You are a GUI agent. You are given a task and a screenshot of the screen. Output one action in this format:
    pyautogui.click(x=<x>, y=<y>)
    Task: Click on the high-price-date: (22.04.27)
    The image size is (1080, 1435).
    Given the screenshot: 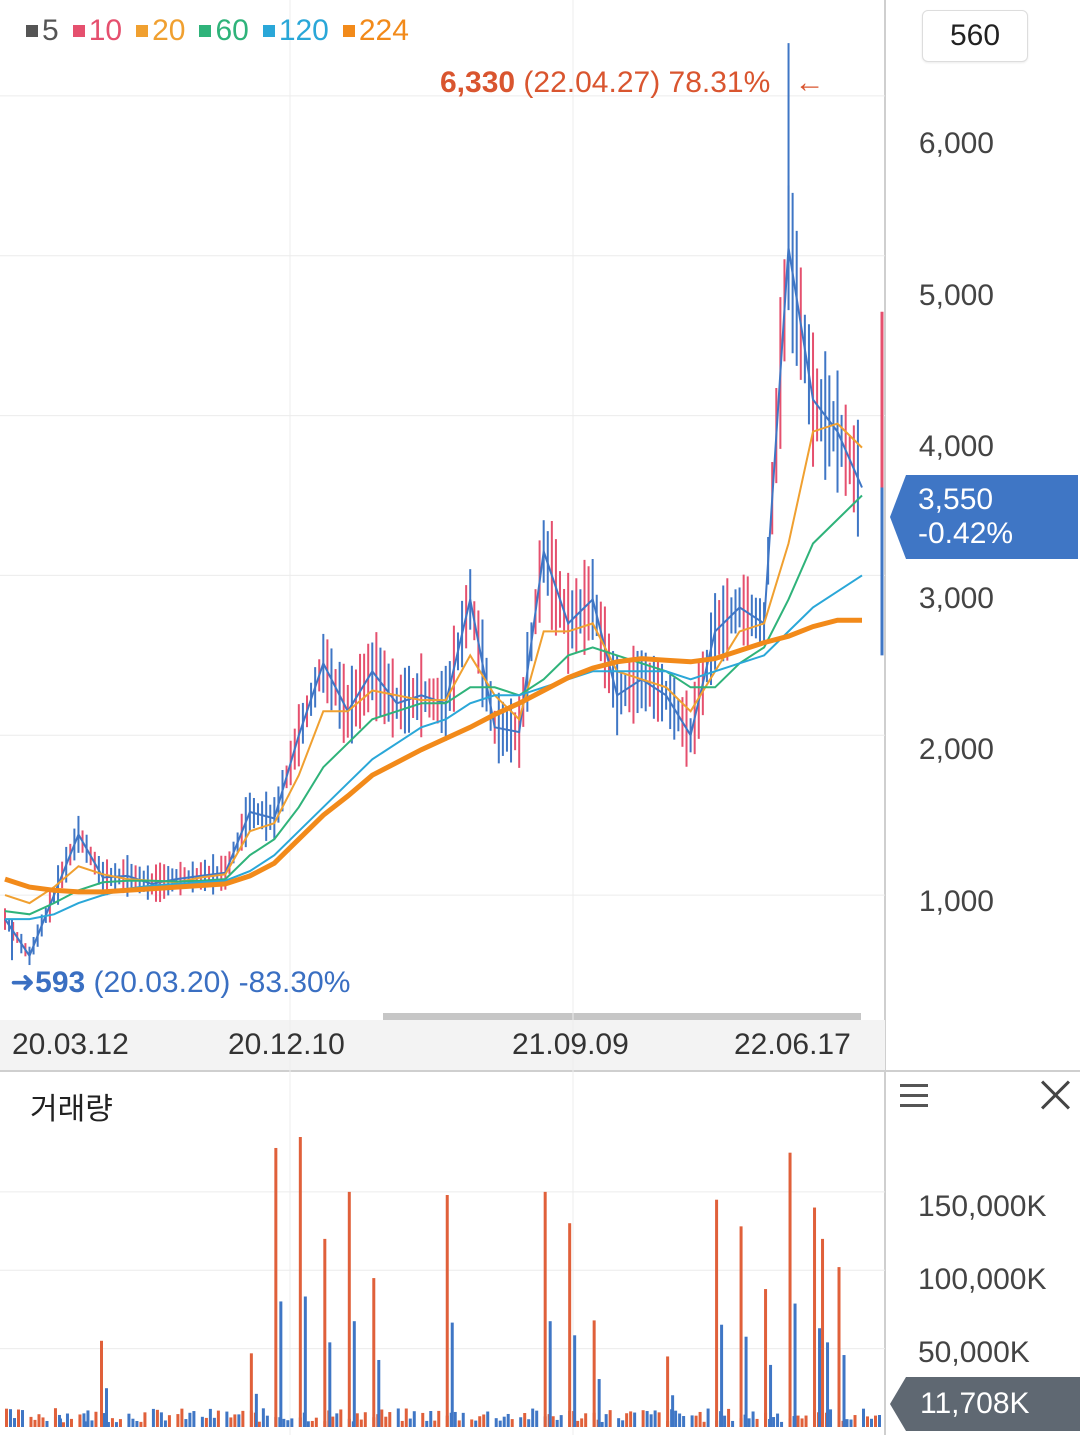 What is the action you would take?
    pyautogui.click(x=592, y=82)
    